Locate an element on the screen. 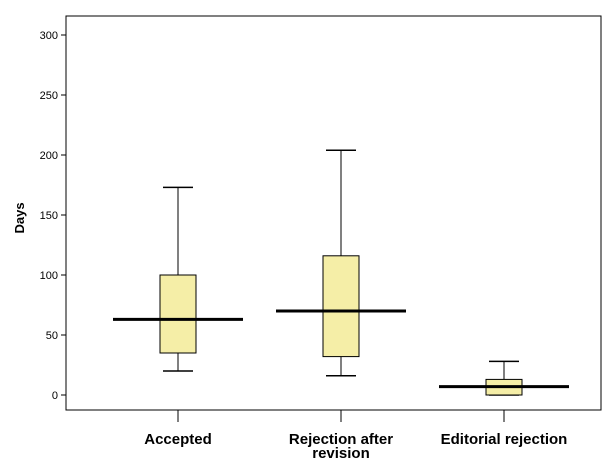 The image size is (605, 461). y-tick-label: 0 is located at coordinates (55, 396).